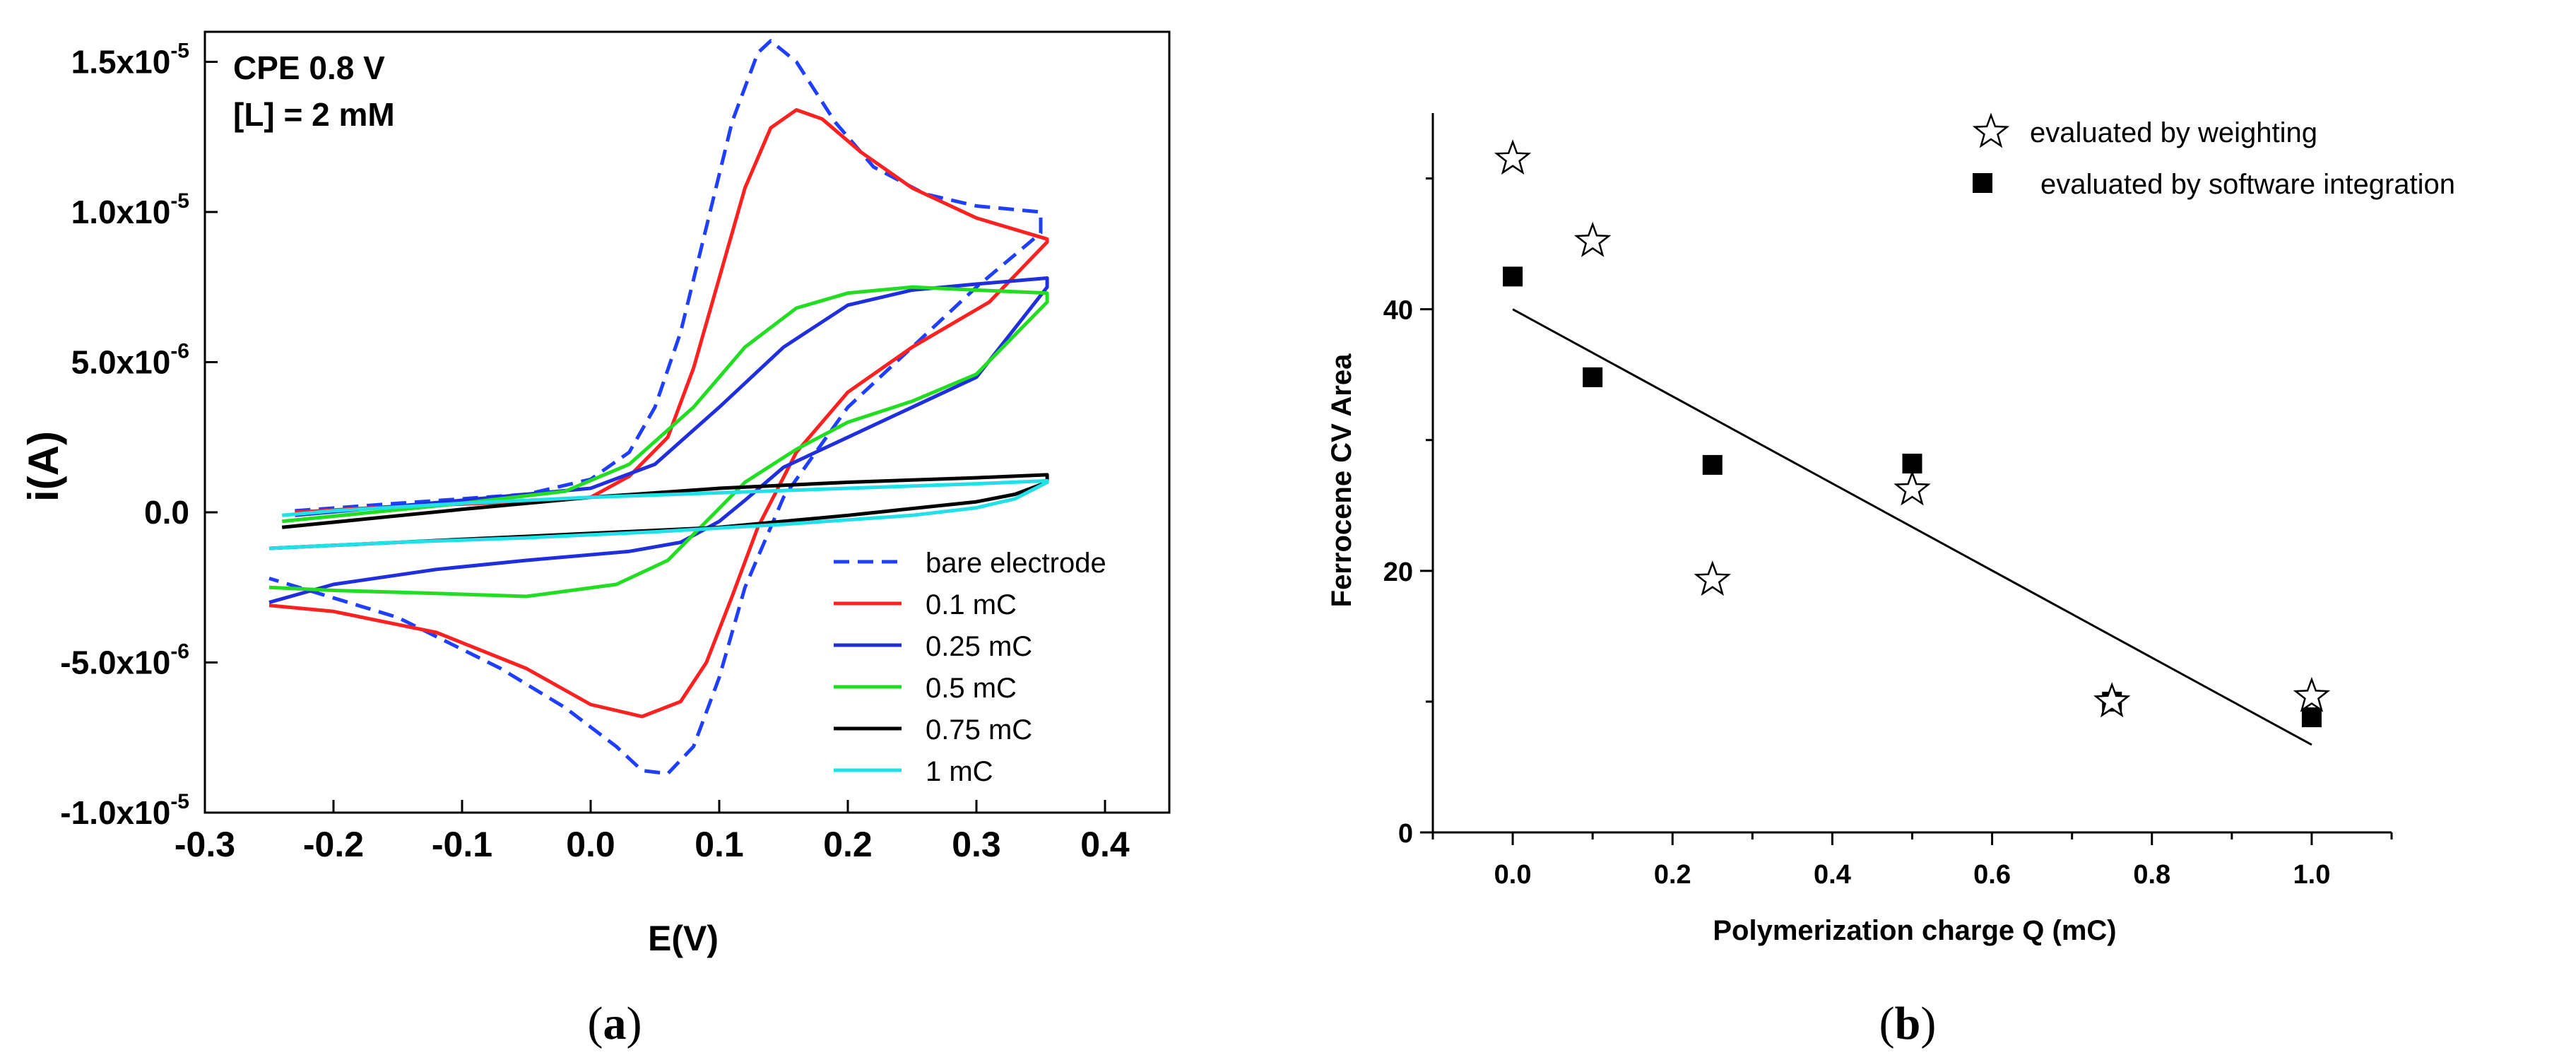  What do you see at coordinates (1914, 930) in the screenshot?
I see `panel-b-x-axis-label: Polymerization charge Q (mC)` at bounding box center [1914, 930].